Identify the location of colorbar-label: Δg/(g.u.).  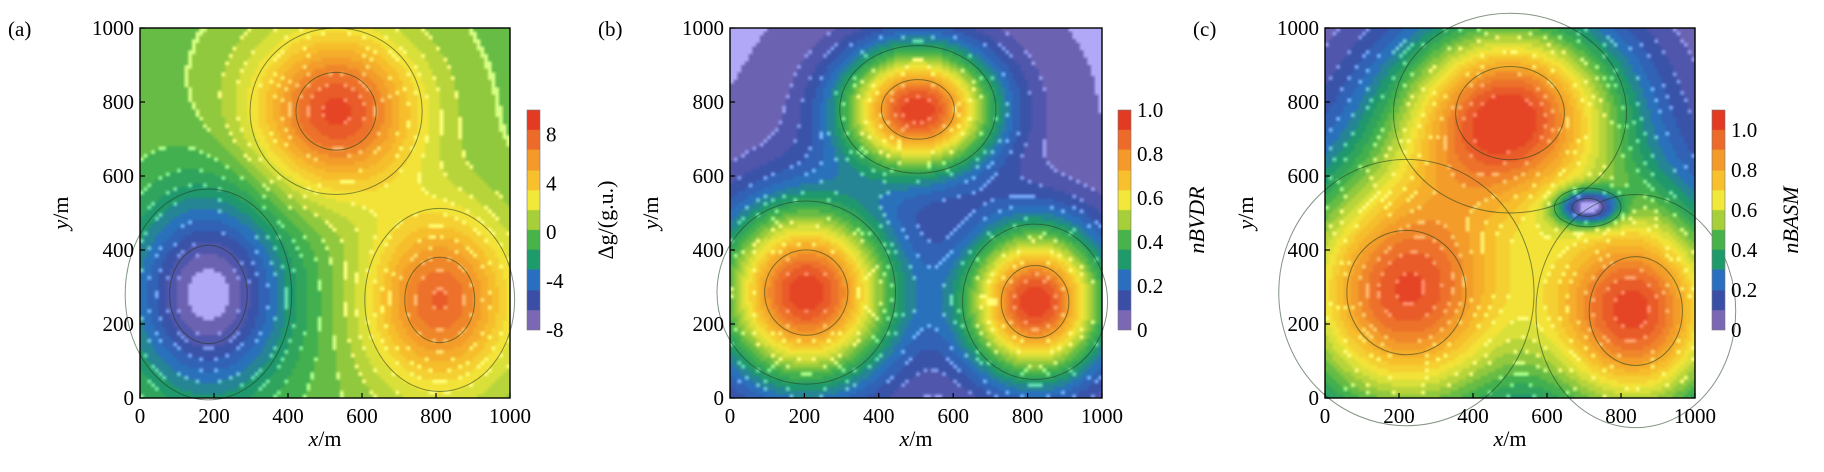
(605, 220).